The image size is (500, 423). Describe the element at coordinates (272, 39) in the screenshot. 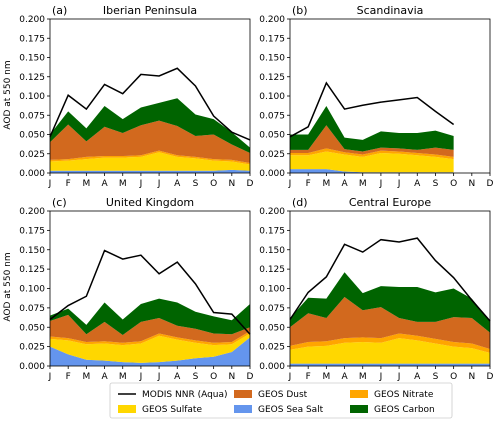

I see `y-tick-label: 0.175` at that location.